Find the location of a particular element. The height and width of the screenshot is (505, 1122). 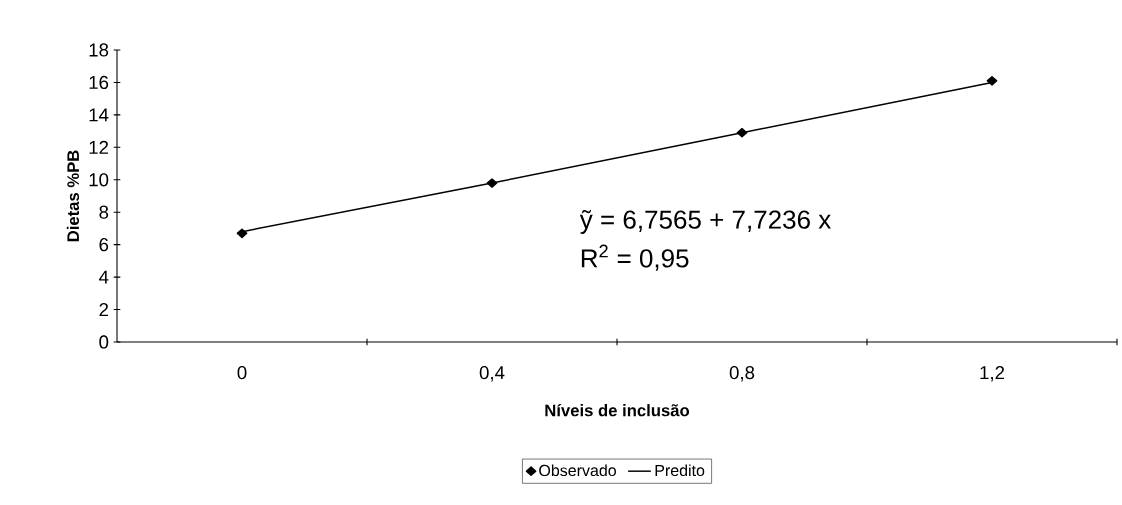

x-tick-label: 1,2 is located at coordinates (992, 374).